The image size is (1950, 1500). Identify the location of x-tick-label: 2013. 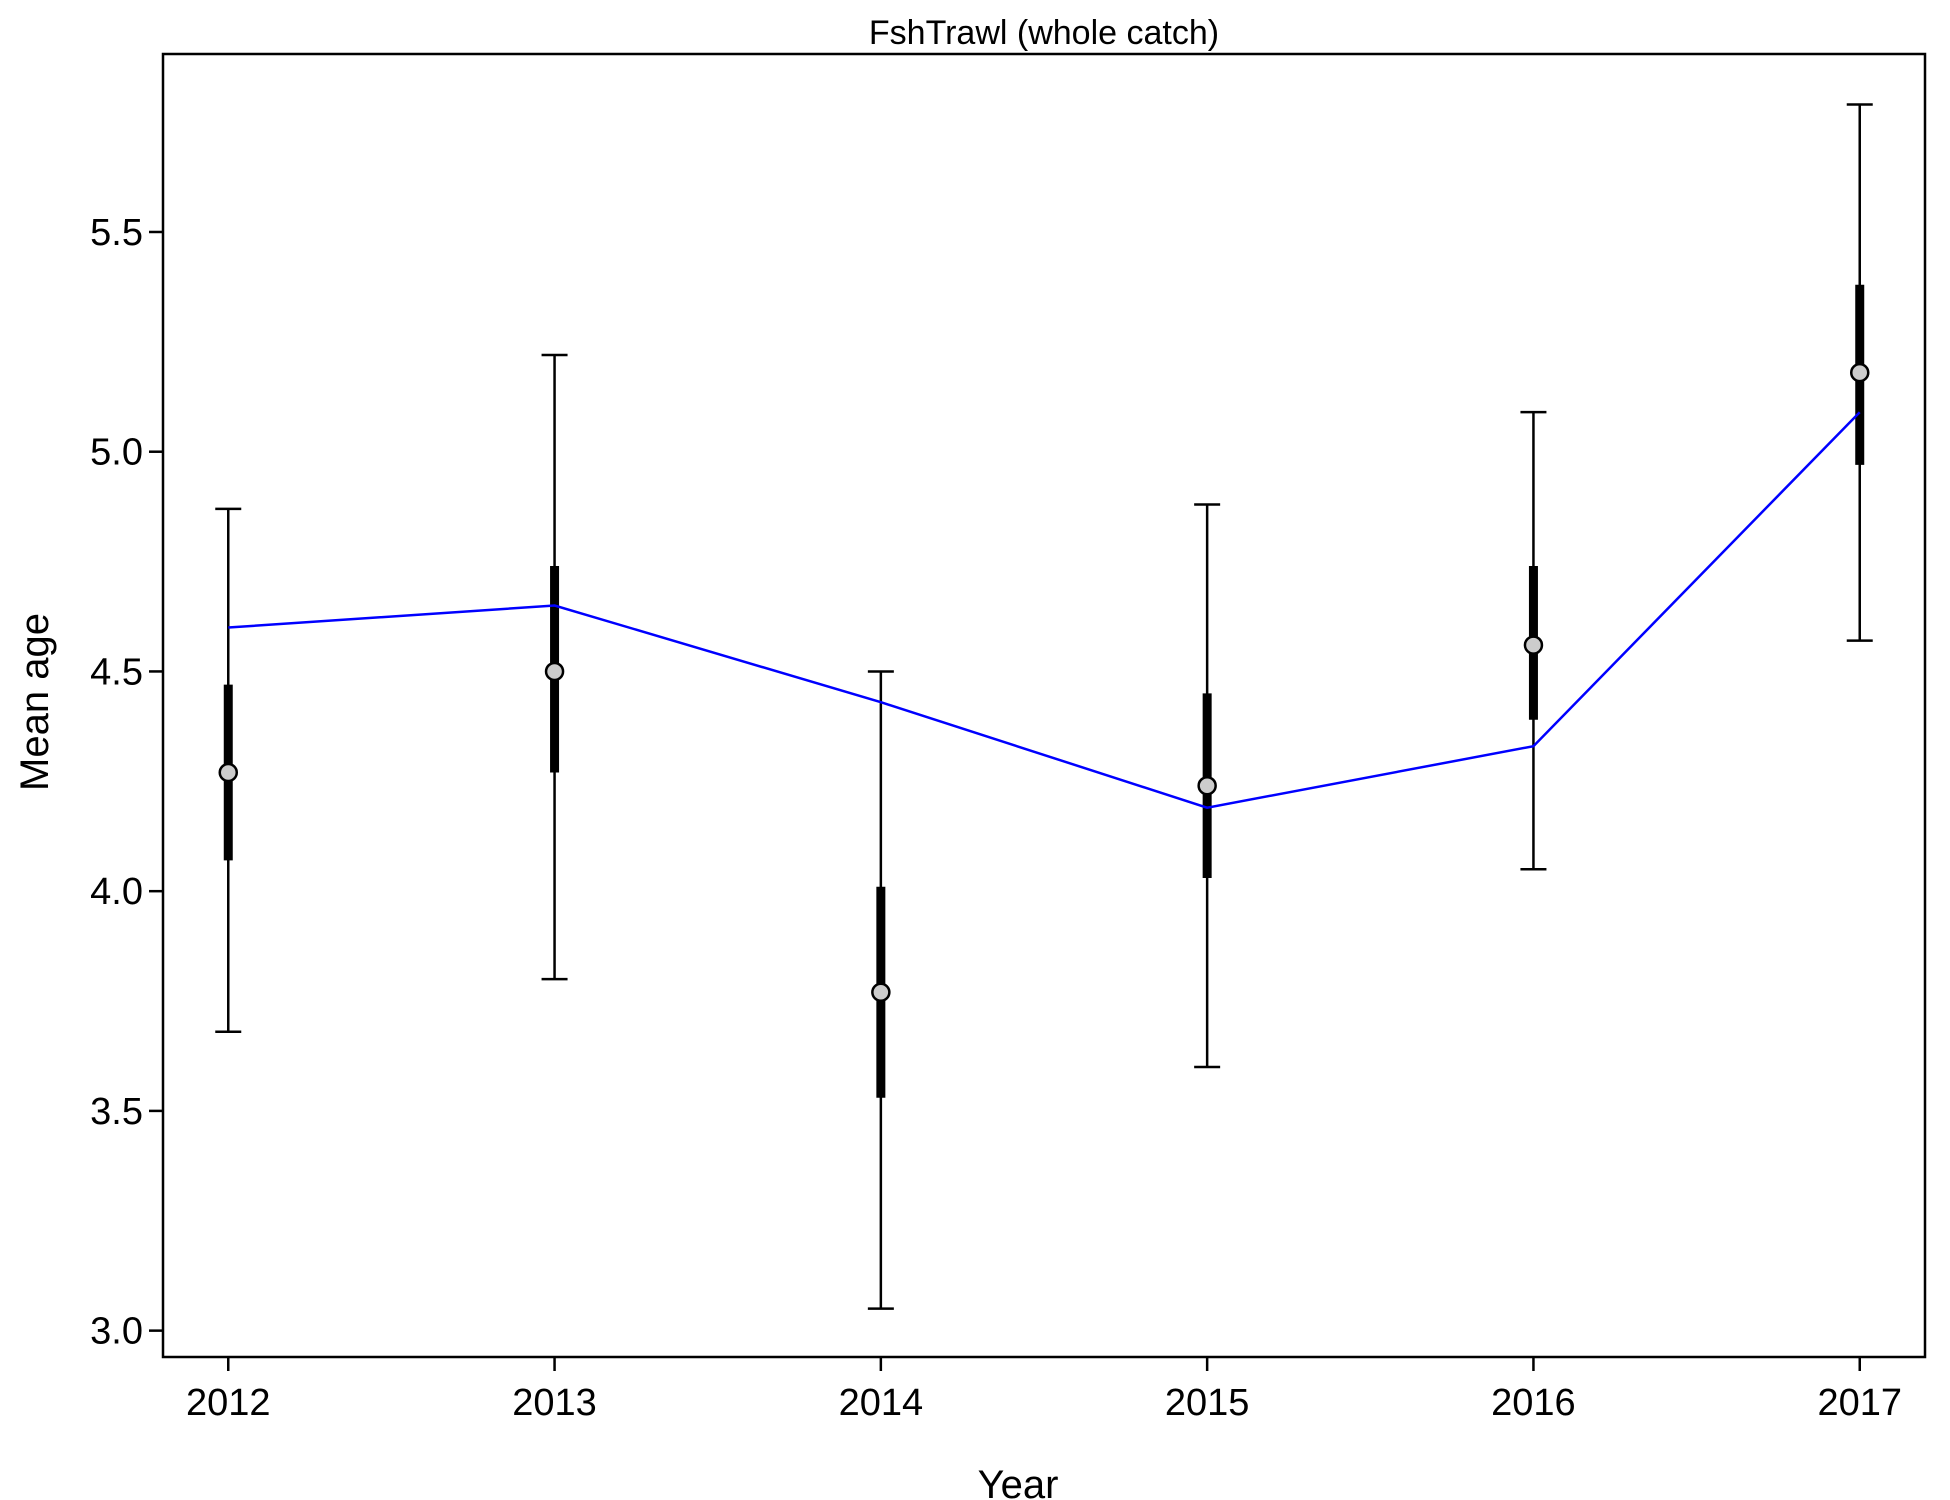
(554, 1403).